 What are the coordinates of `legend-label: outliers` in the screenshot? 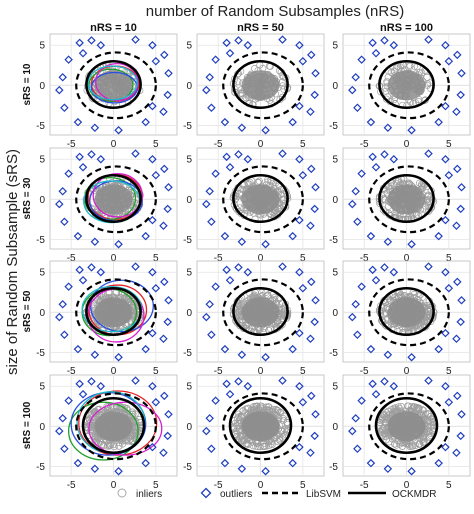 It's located at (236, 494).